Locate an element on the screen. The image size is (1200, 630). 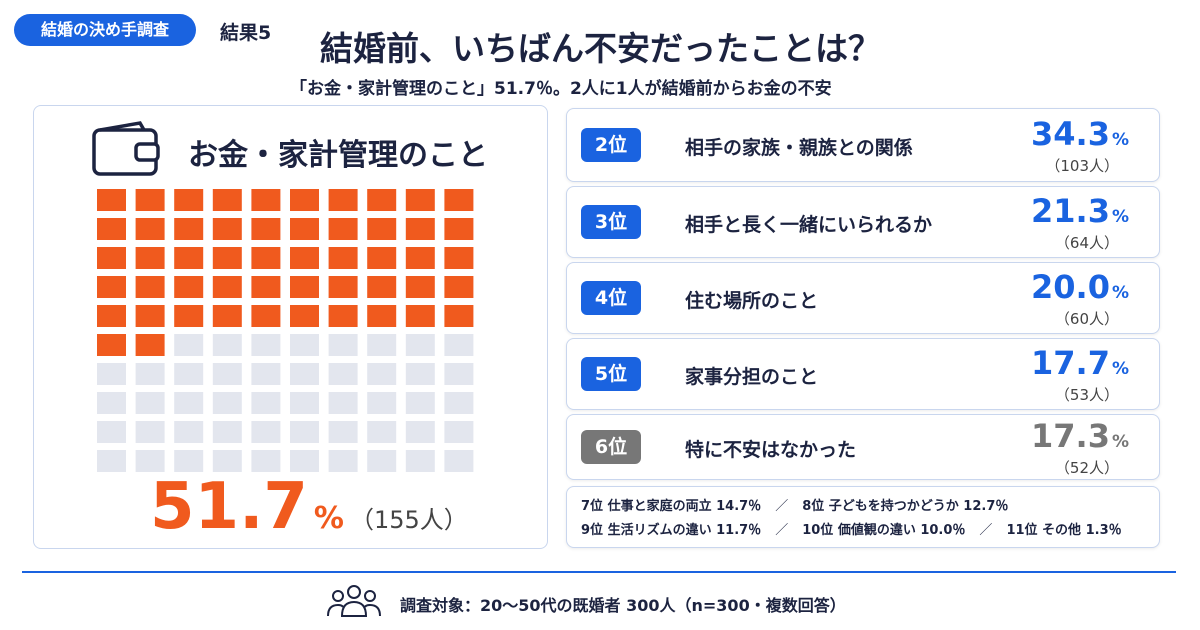
rank-label: 特に不安はなかった is located at coordinates (771, 450).